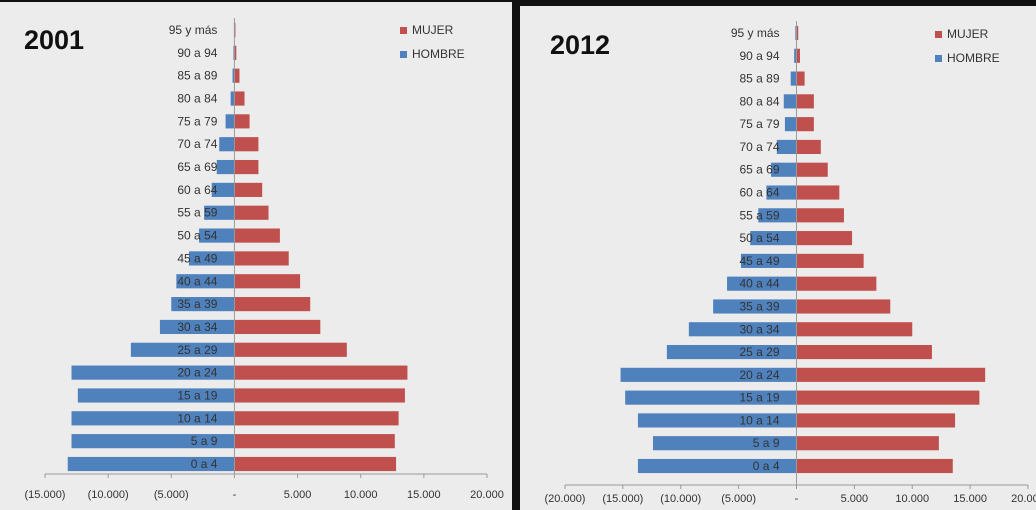 This screenshot has height=510, width=1036. Describe the element at coordinates (938, 58) in the screenshot. I see `legend-swatch-hombre` at that location.